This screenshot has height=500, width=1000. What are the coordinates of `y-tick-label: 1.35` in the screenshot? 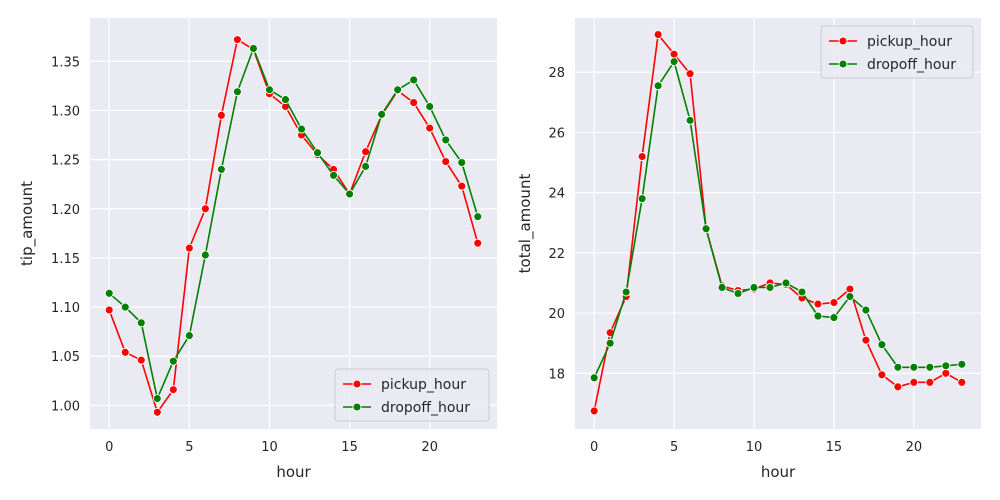 It's located at (65, 62).